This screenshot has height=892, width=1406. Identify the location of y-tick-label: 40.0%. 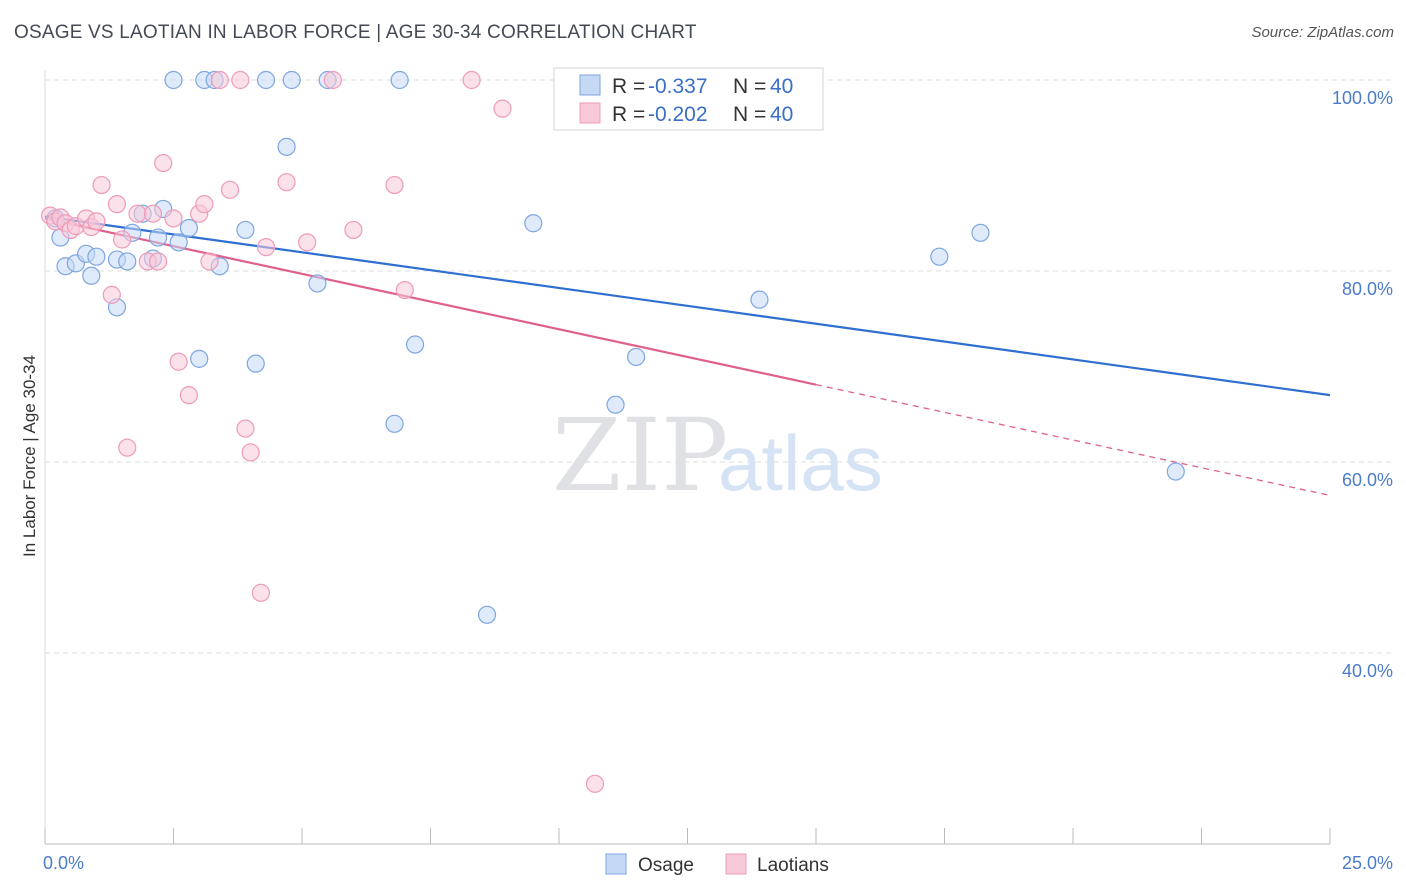
(1367, 671).